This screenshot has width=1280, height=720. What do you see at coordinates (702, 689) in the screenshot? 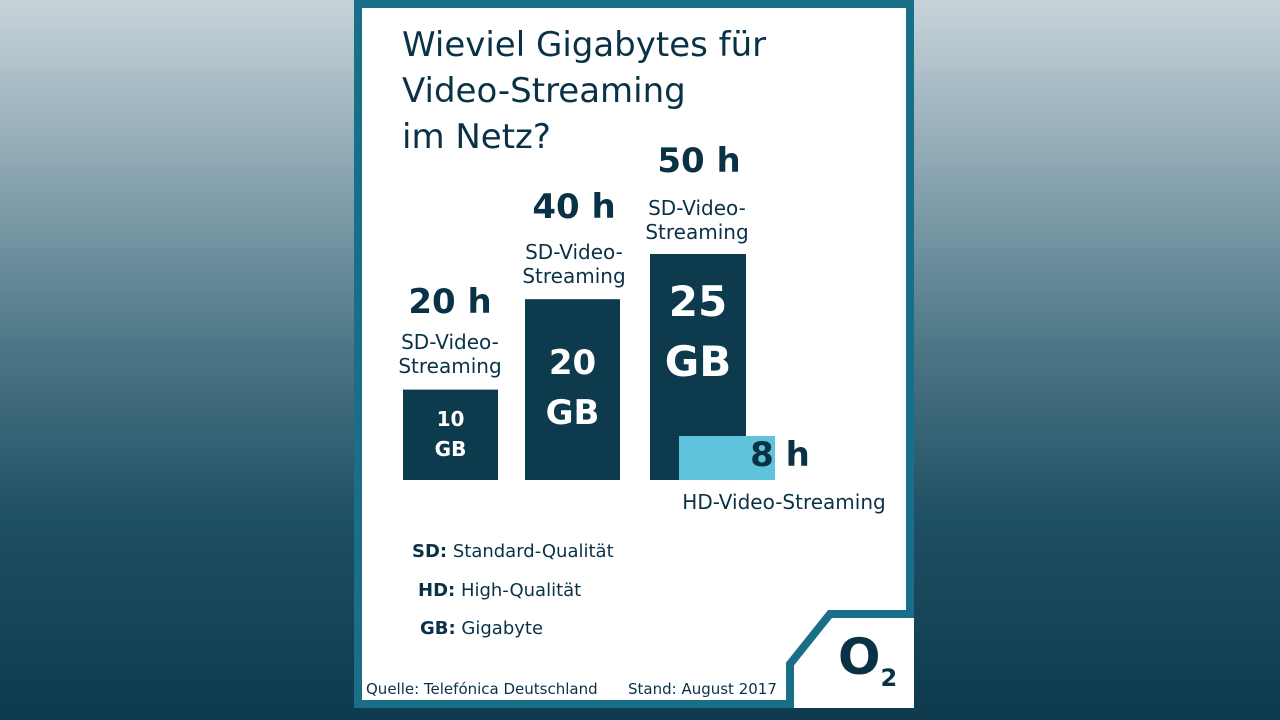
I see `footer-date: Stand: August 2017` at bounding box center [702, 689].